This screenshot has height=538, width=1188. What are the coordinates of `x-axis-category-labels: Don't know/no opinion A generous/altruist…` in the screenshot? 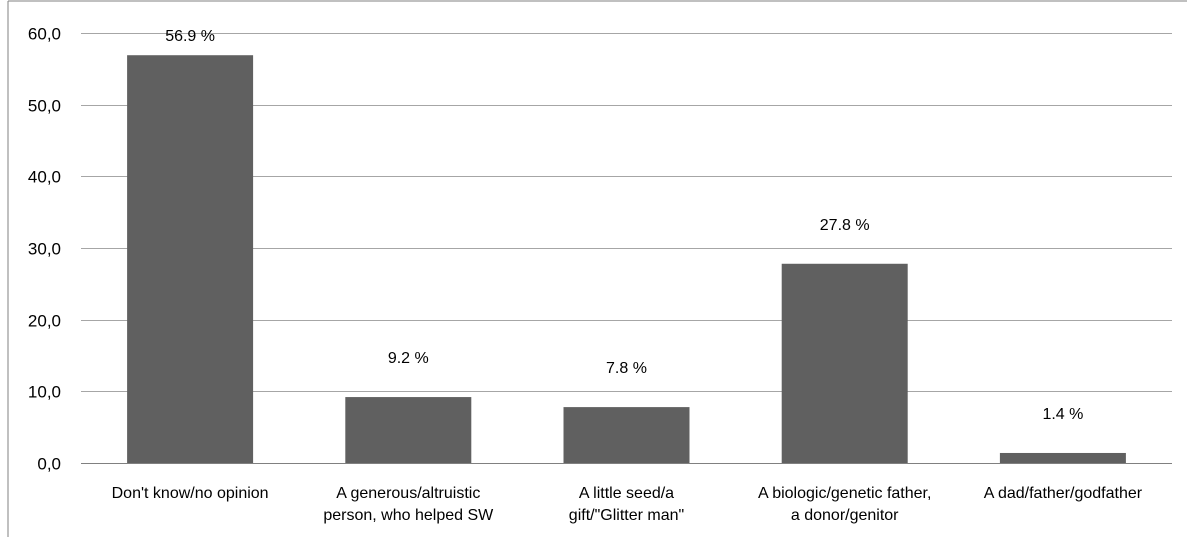 It's located at (627, 504).